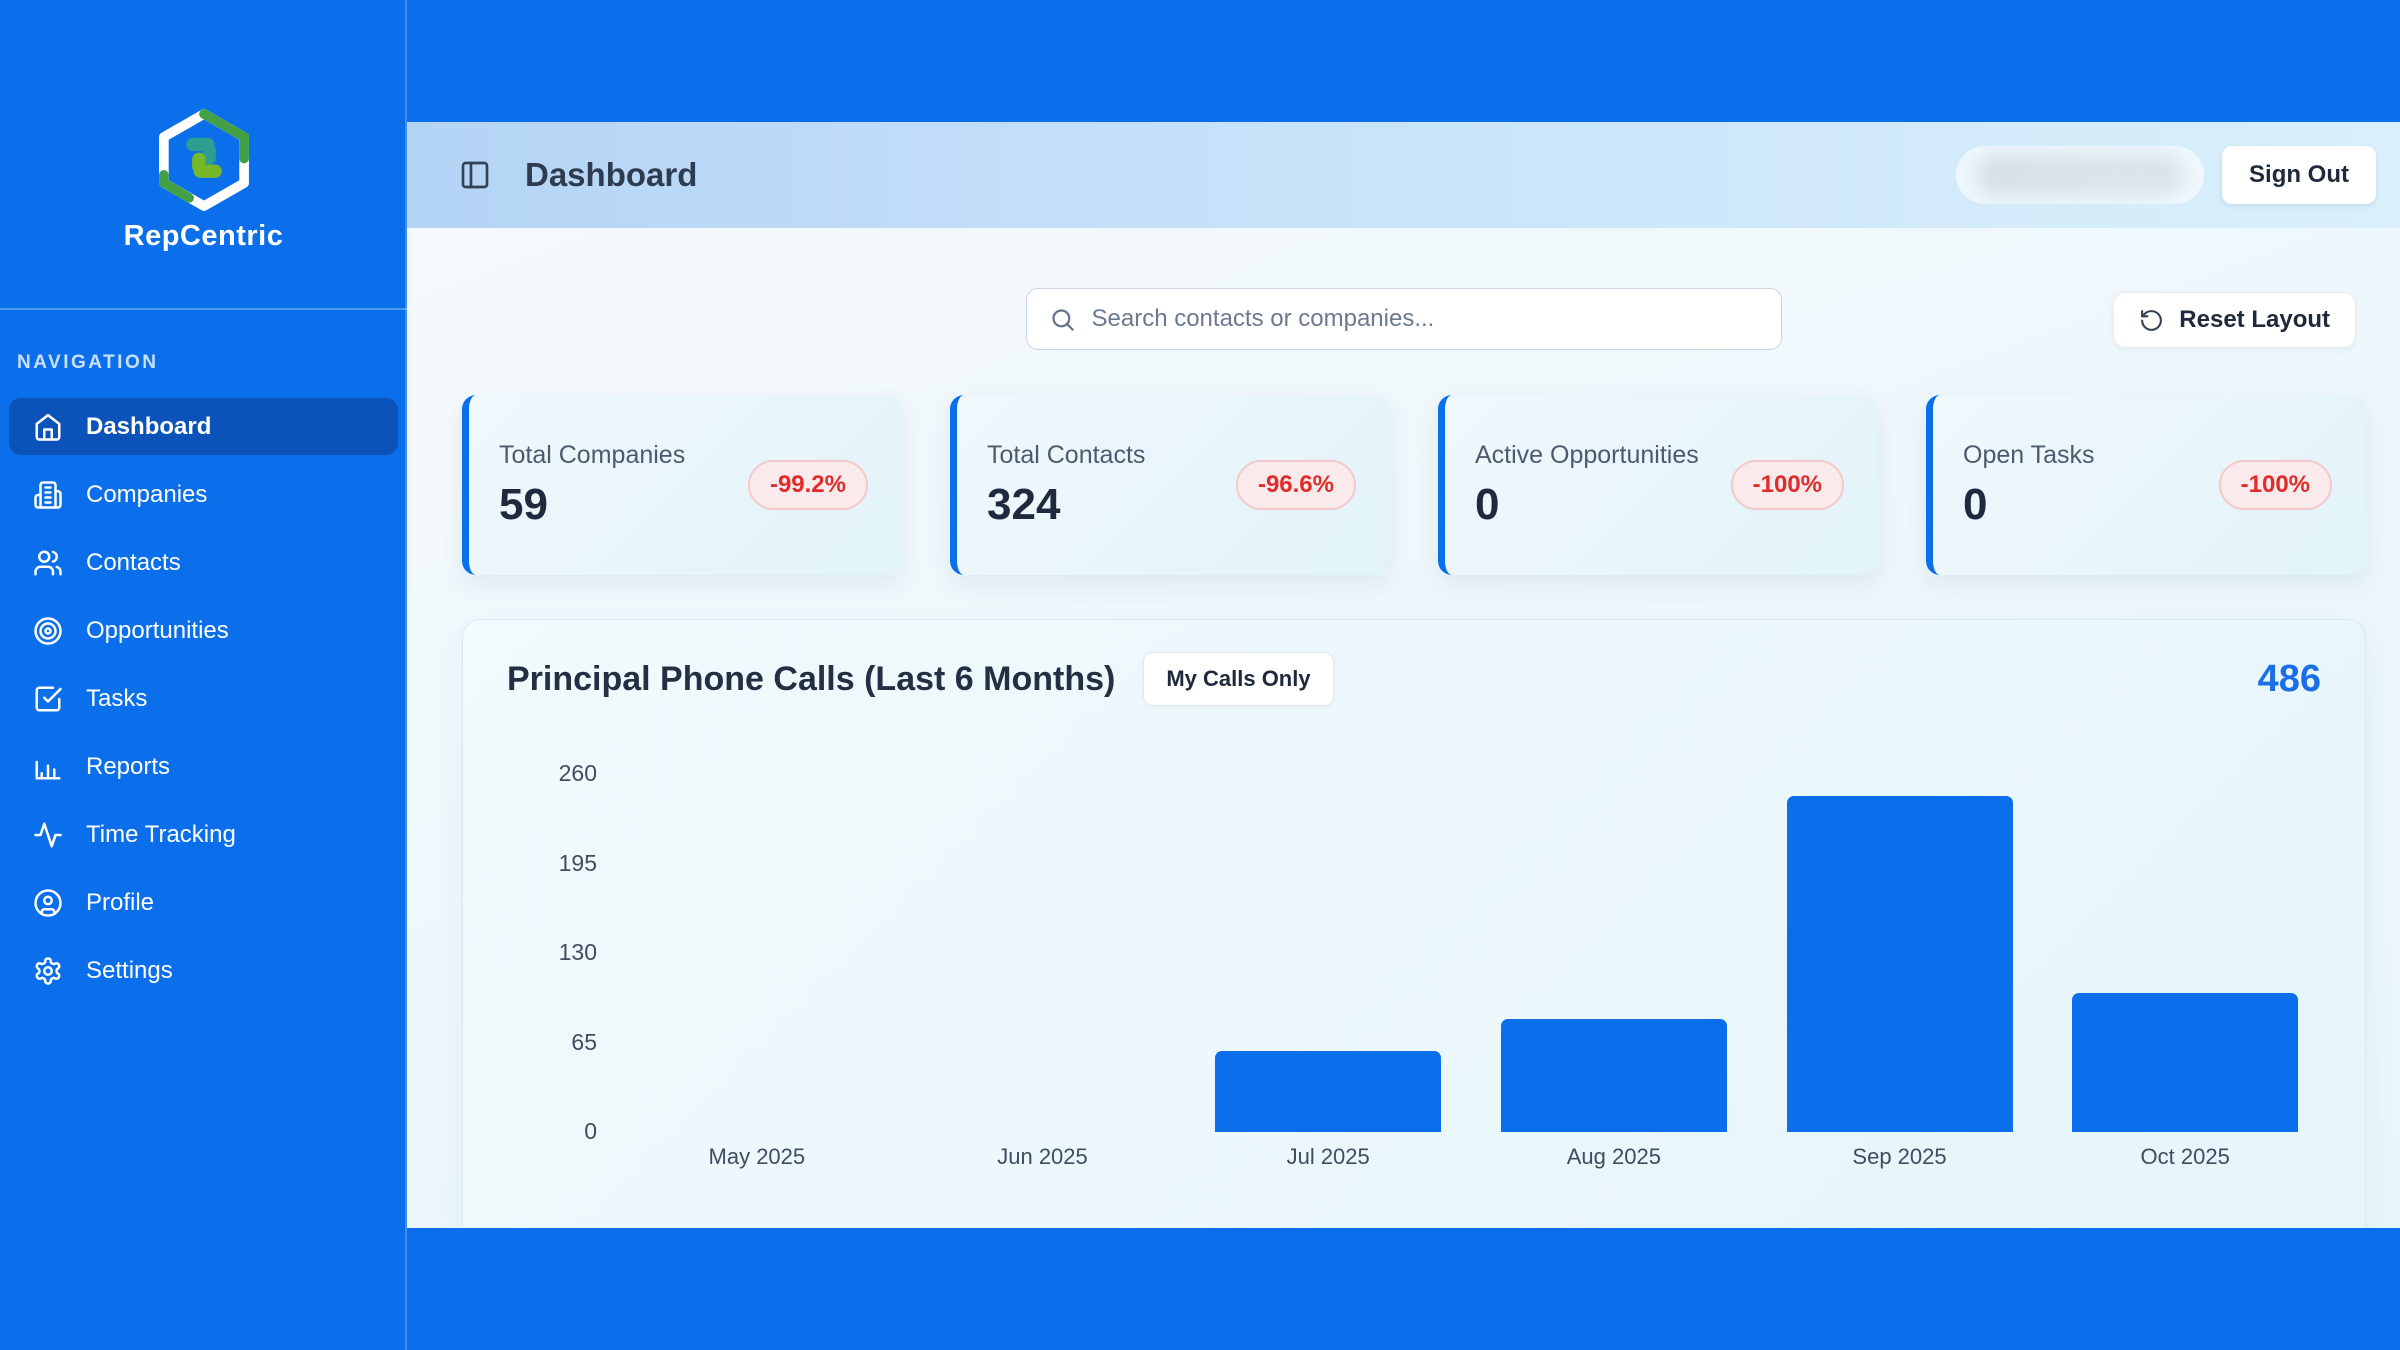  Describe the element at coordinates (48, 494) in the screenshot. I see `building-icon` at that location.